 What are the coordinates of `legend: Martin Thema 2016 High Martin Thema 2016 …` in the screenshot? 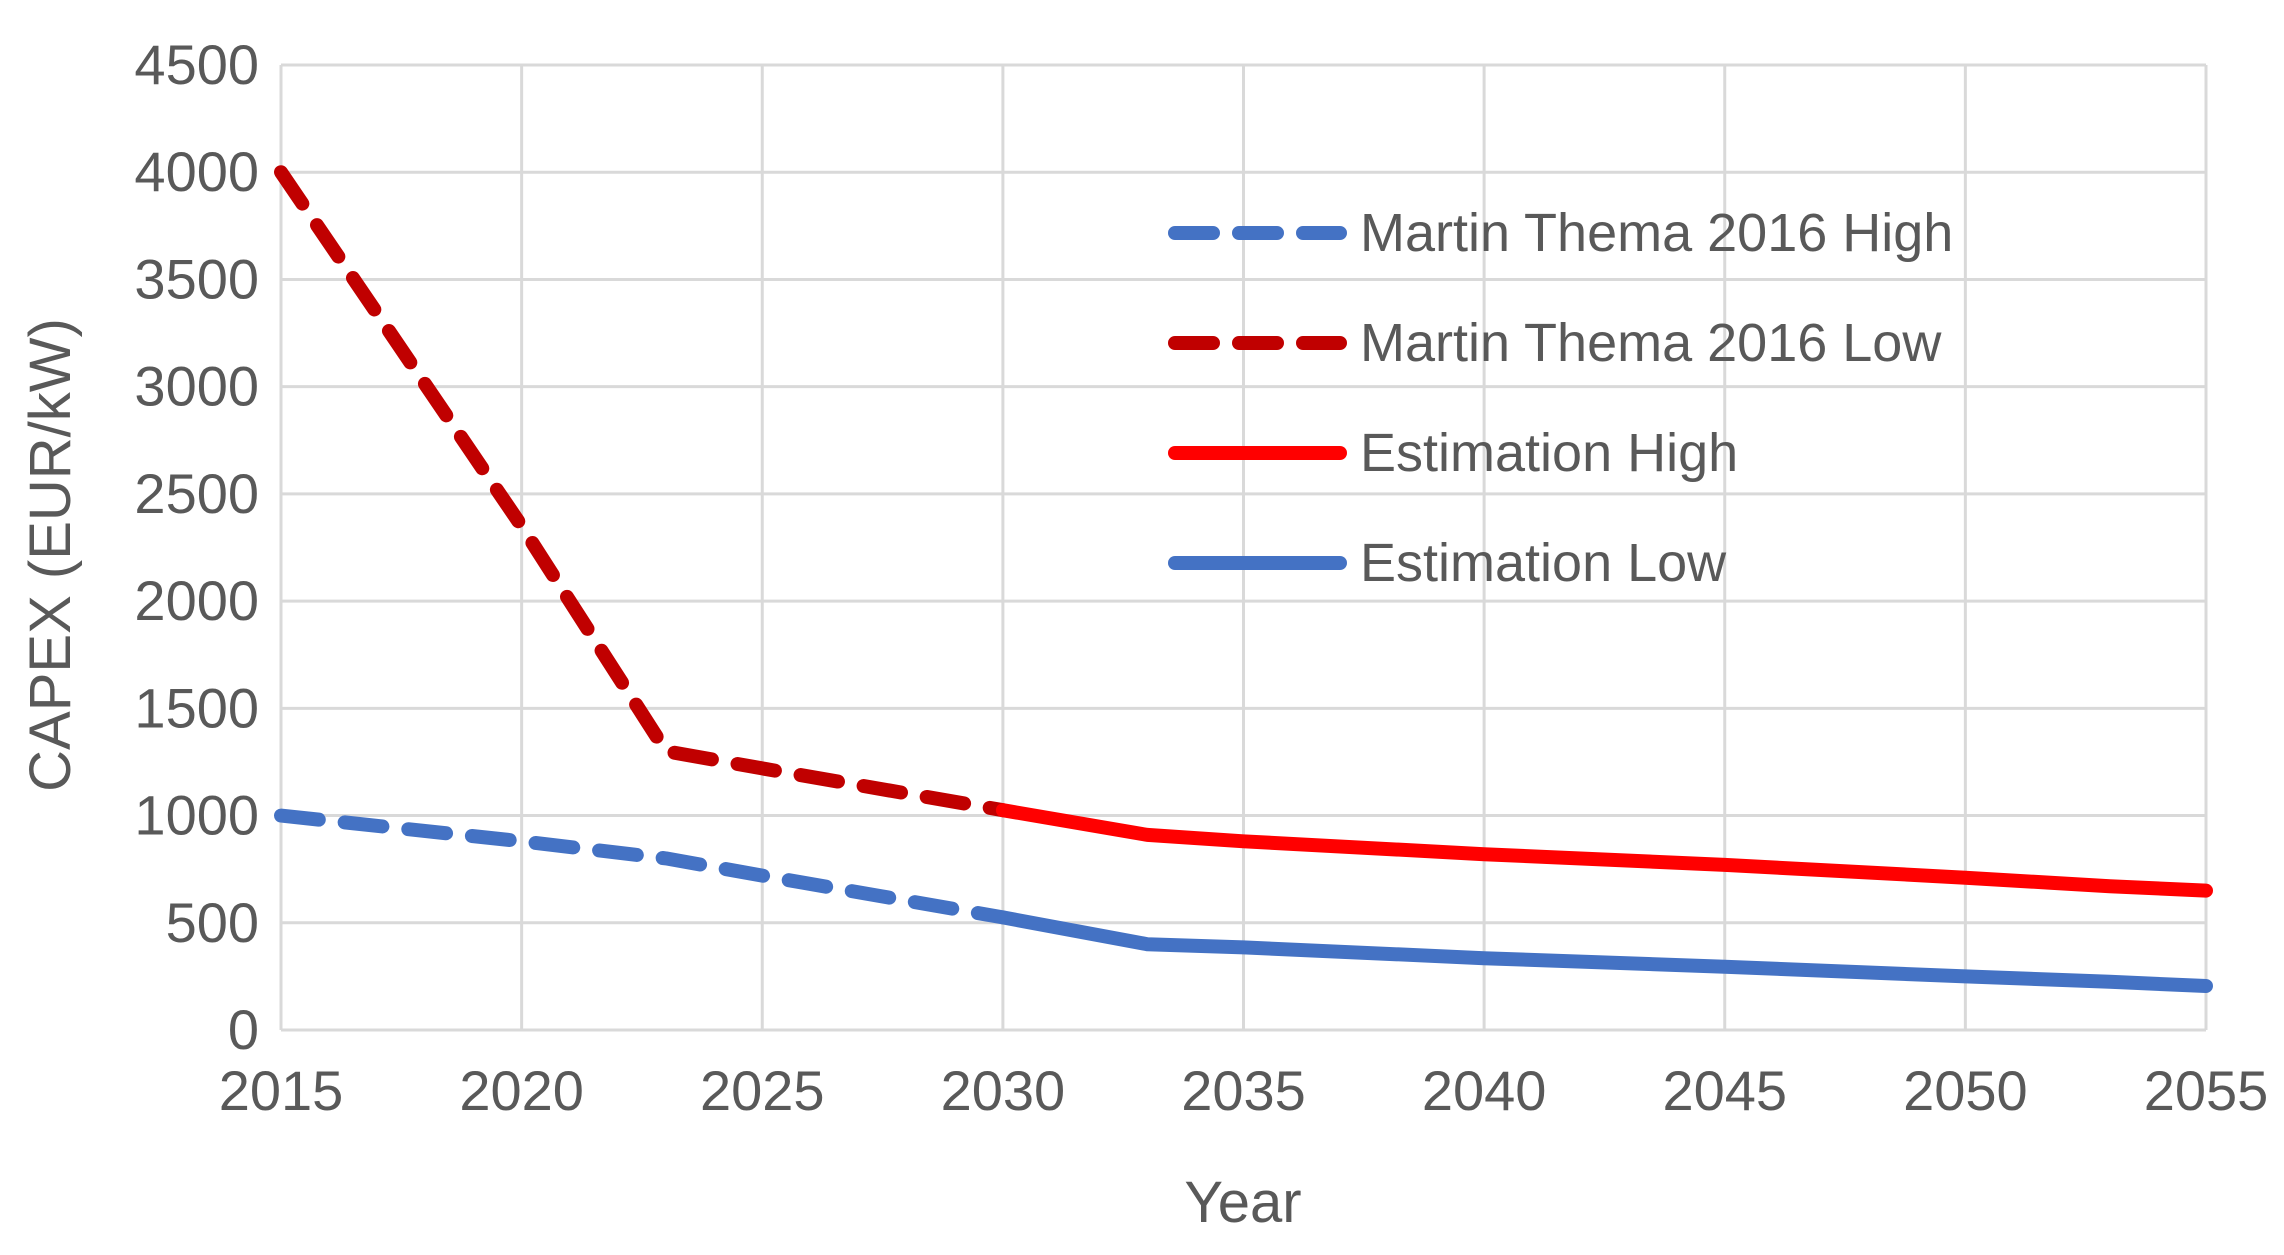 It's located at (1560, 398).